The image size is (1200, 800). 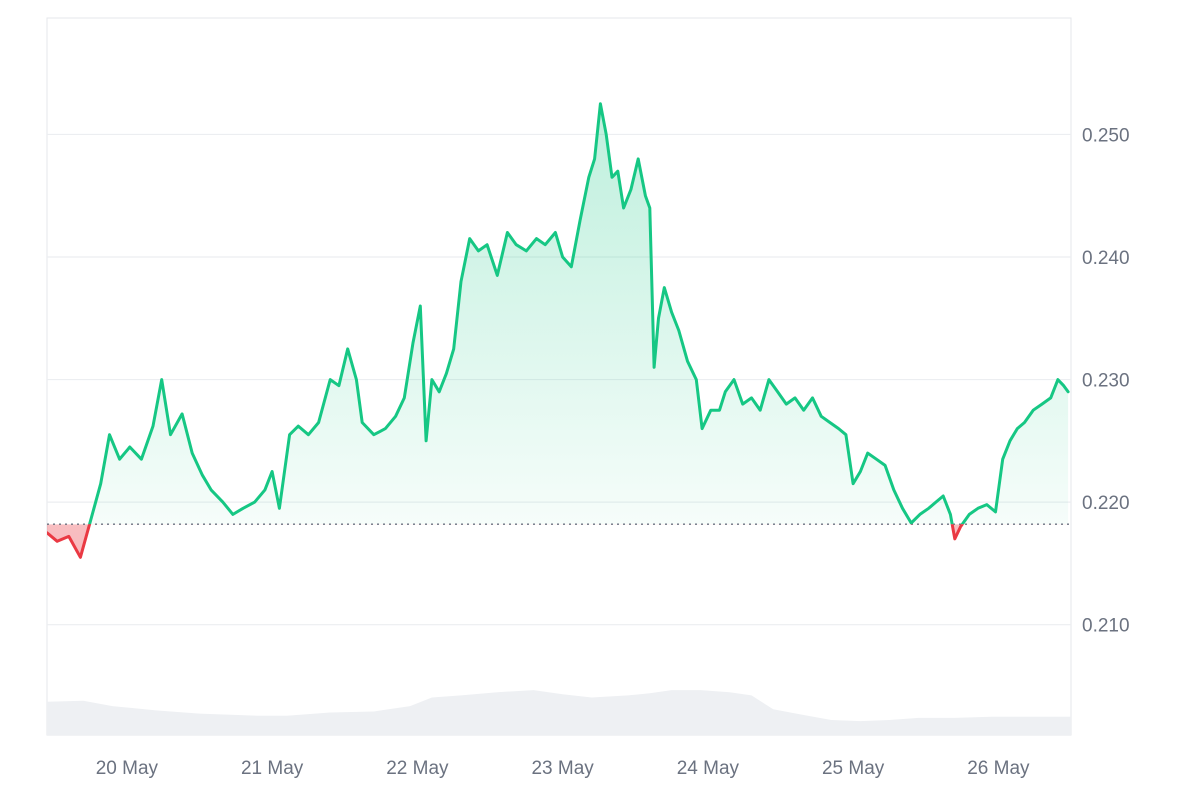 I want to click on volume-layer, so click(x=559, y=712).